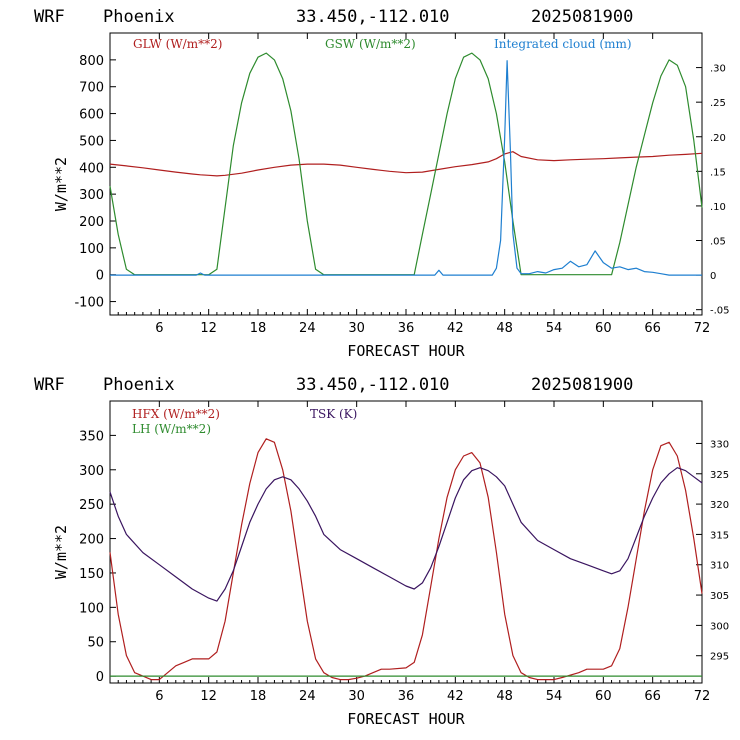 The image size is (740, 740). I want to click on legend-lh: LH (W/m**2), so click(171, 429).